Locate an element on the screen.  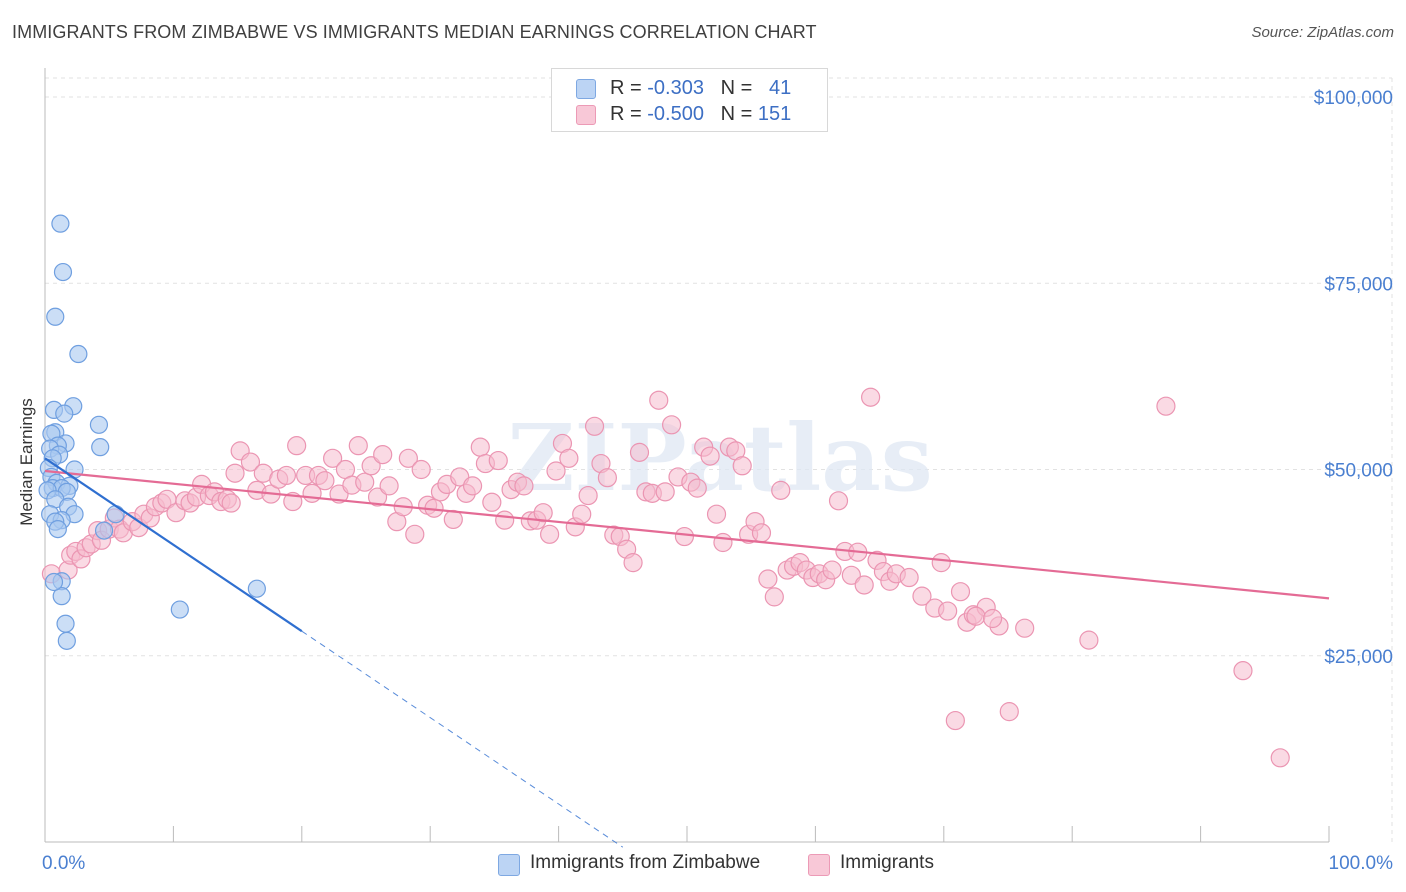
bottom-legend-swatch-pink is located at coordinates (819, 865).